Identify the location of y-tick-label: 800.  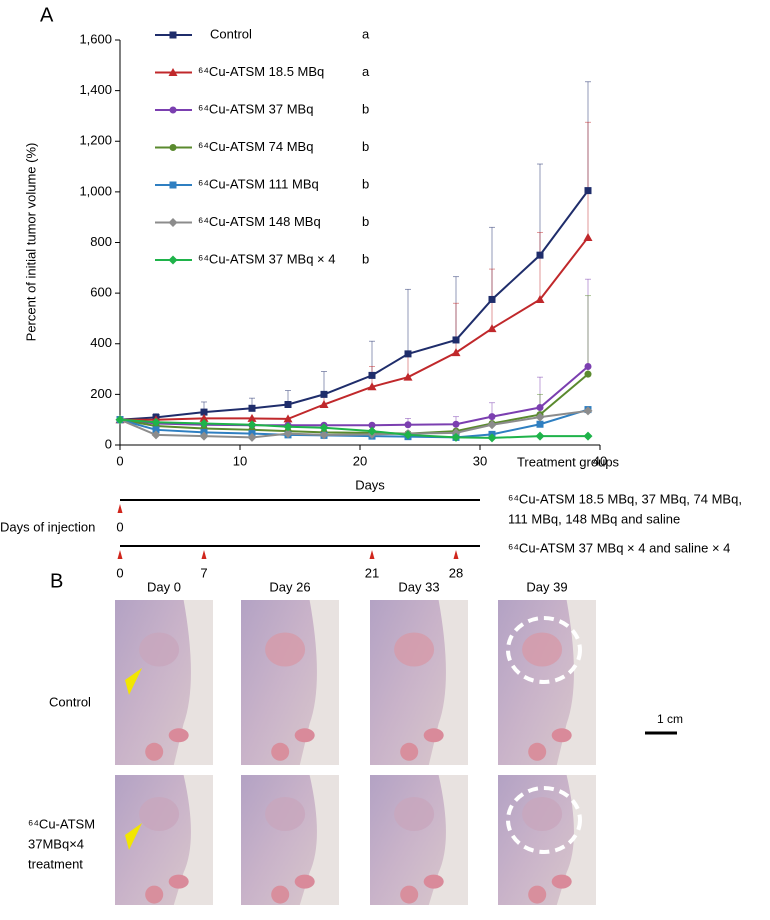
(101, 241).